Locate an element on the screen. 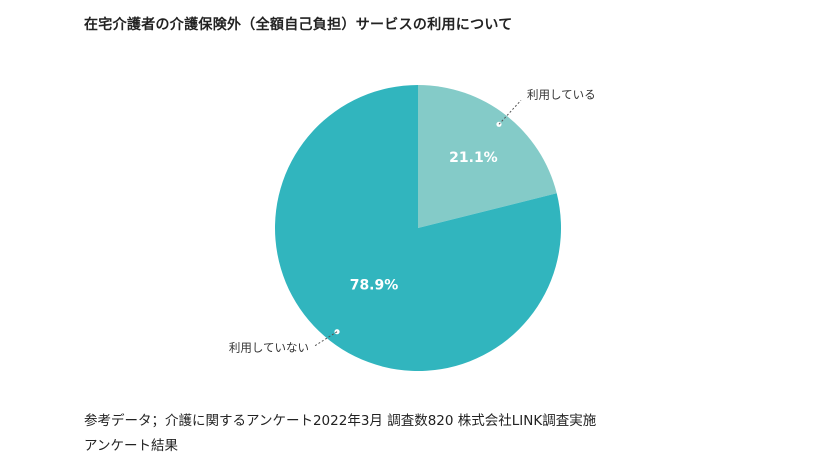  slice-labels: 21.1% 78.9% is located at coordinates (424, 221).